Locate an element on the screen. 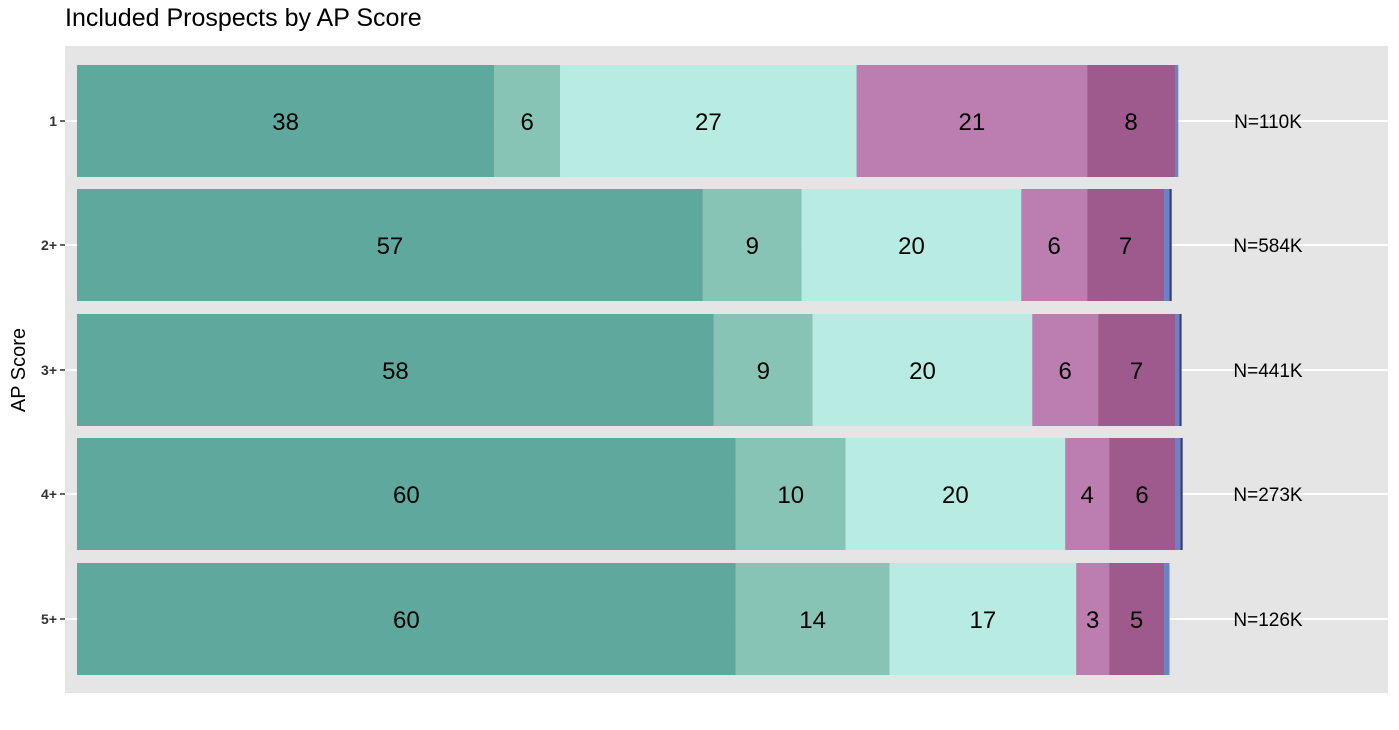 The image size is (1399, 730). data-label-3+-5: 7 is located at coordinates (1136, 371).